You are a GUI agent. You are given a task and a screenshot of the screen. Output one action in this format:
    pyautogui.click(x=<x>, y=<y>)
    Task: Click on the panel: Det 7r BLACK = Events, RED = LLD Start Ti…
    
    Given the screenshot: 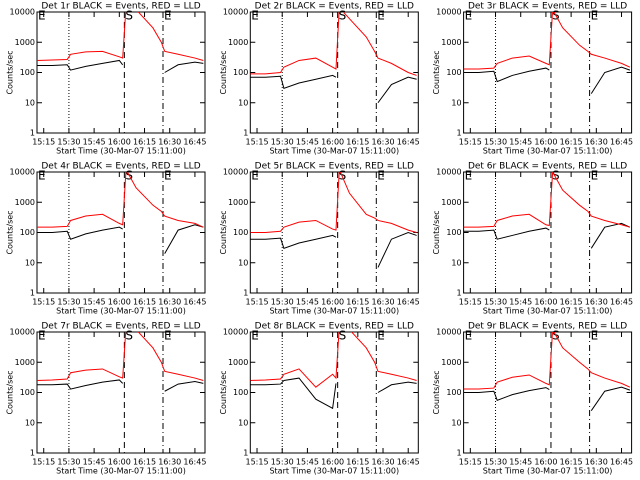 What is the action you would take?
    pyautogui.click(x=106, y=399)
    